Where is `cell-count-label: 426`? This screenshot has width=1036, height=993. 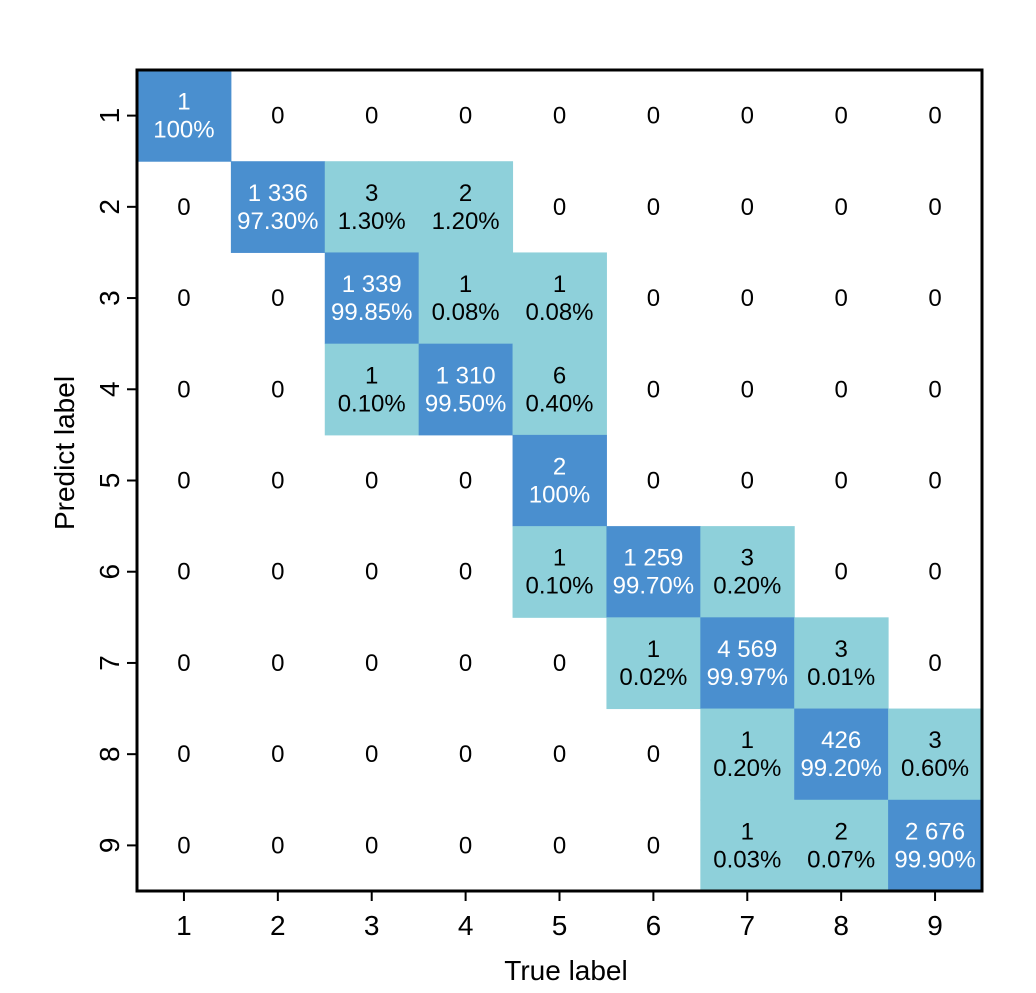 cell-count-label: 426 is located at coordinates (841, 740).